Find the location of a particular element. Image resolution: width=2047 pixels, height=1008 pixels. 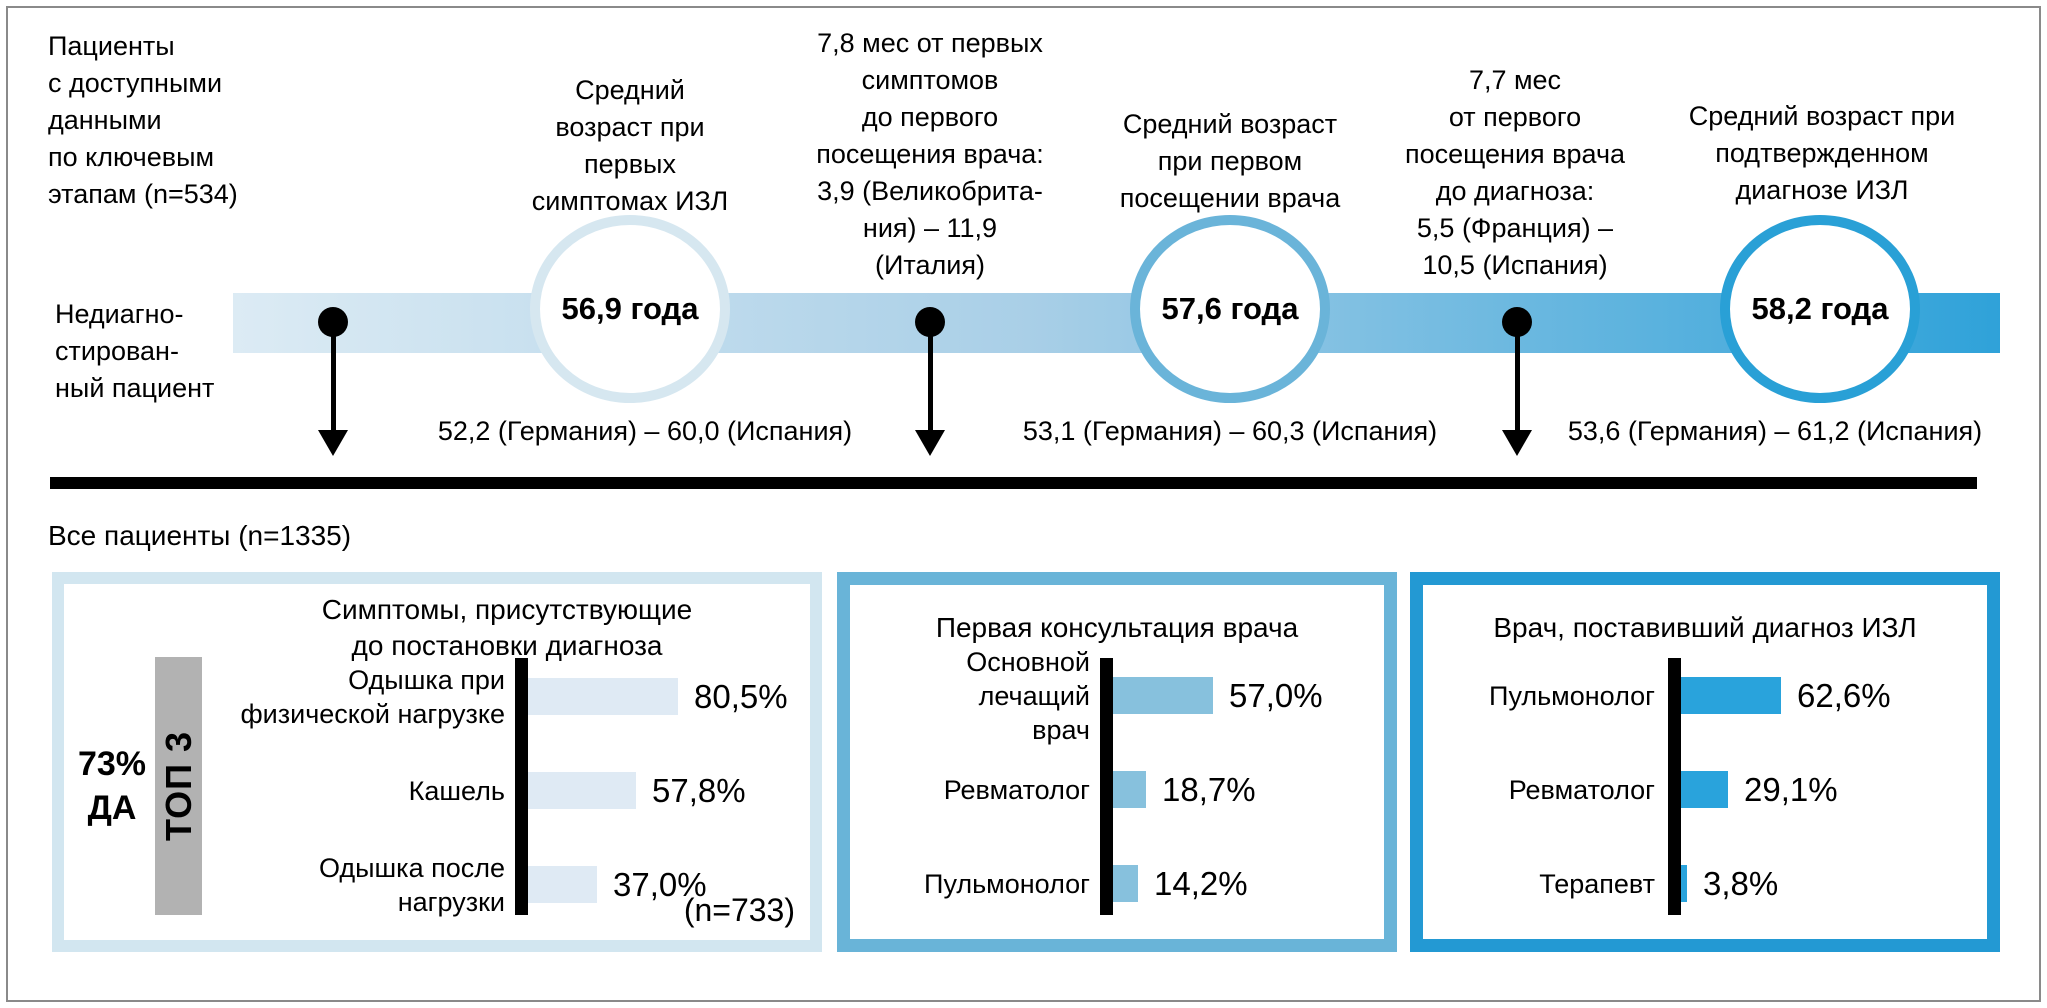

bar-label-dyspnea-after: Одышка после нагрузки is located at coordinates (411, 885).